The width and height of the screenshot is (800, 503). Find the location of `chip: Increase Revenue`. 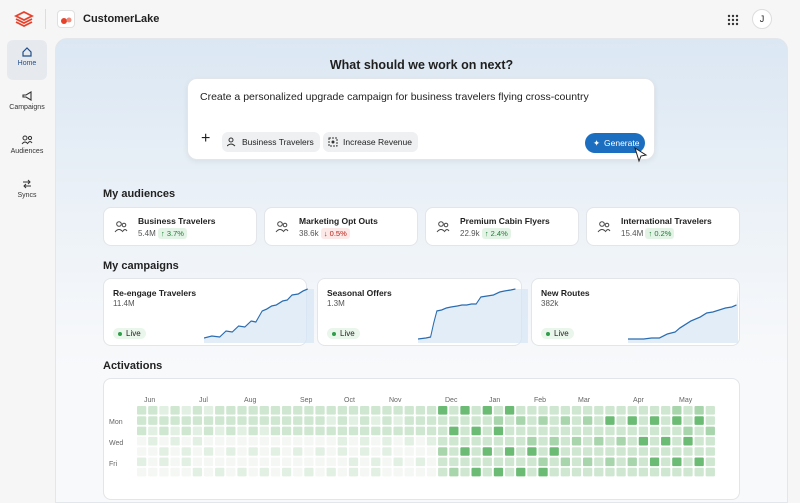

chip: Increase Revenue is located at coordinates (370, 142).